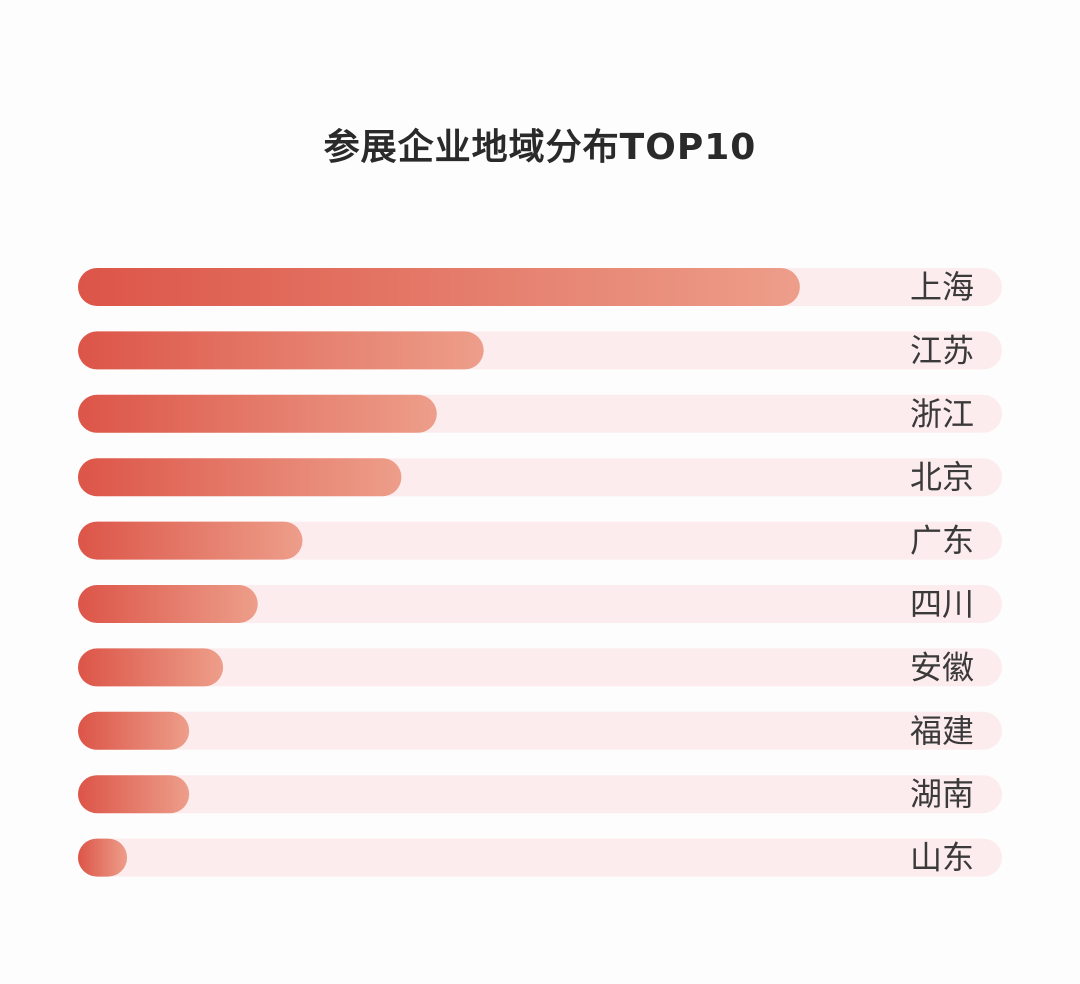 Image resolution: width=1080 pixels, height=984 pixels. What do you see at coordinates (540, 147) in the screenshot?
I see `chart-title: 参展企业地域分布TOP10` at bounding box center [540, 147].